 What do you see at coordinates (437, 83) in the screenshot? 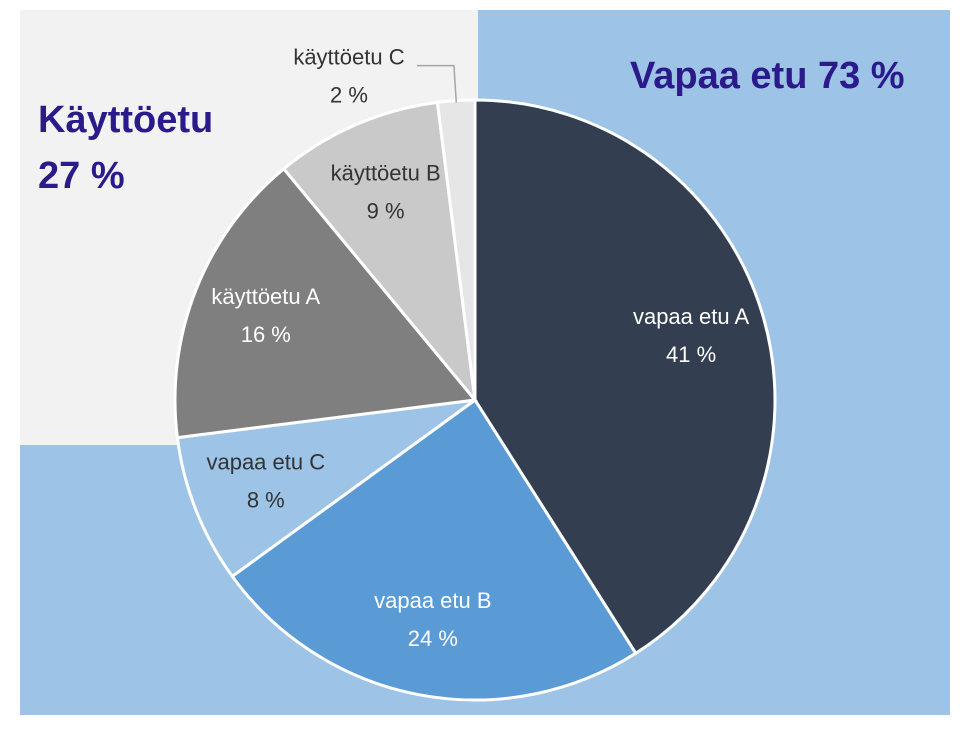
I see `leader-line` at bounding box center [437, 83].